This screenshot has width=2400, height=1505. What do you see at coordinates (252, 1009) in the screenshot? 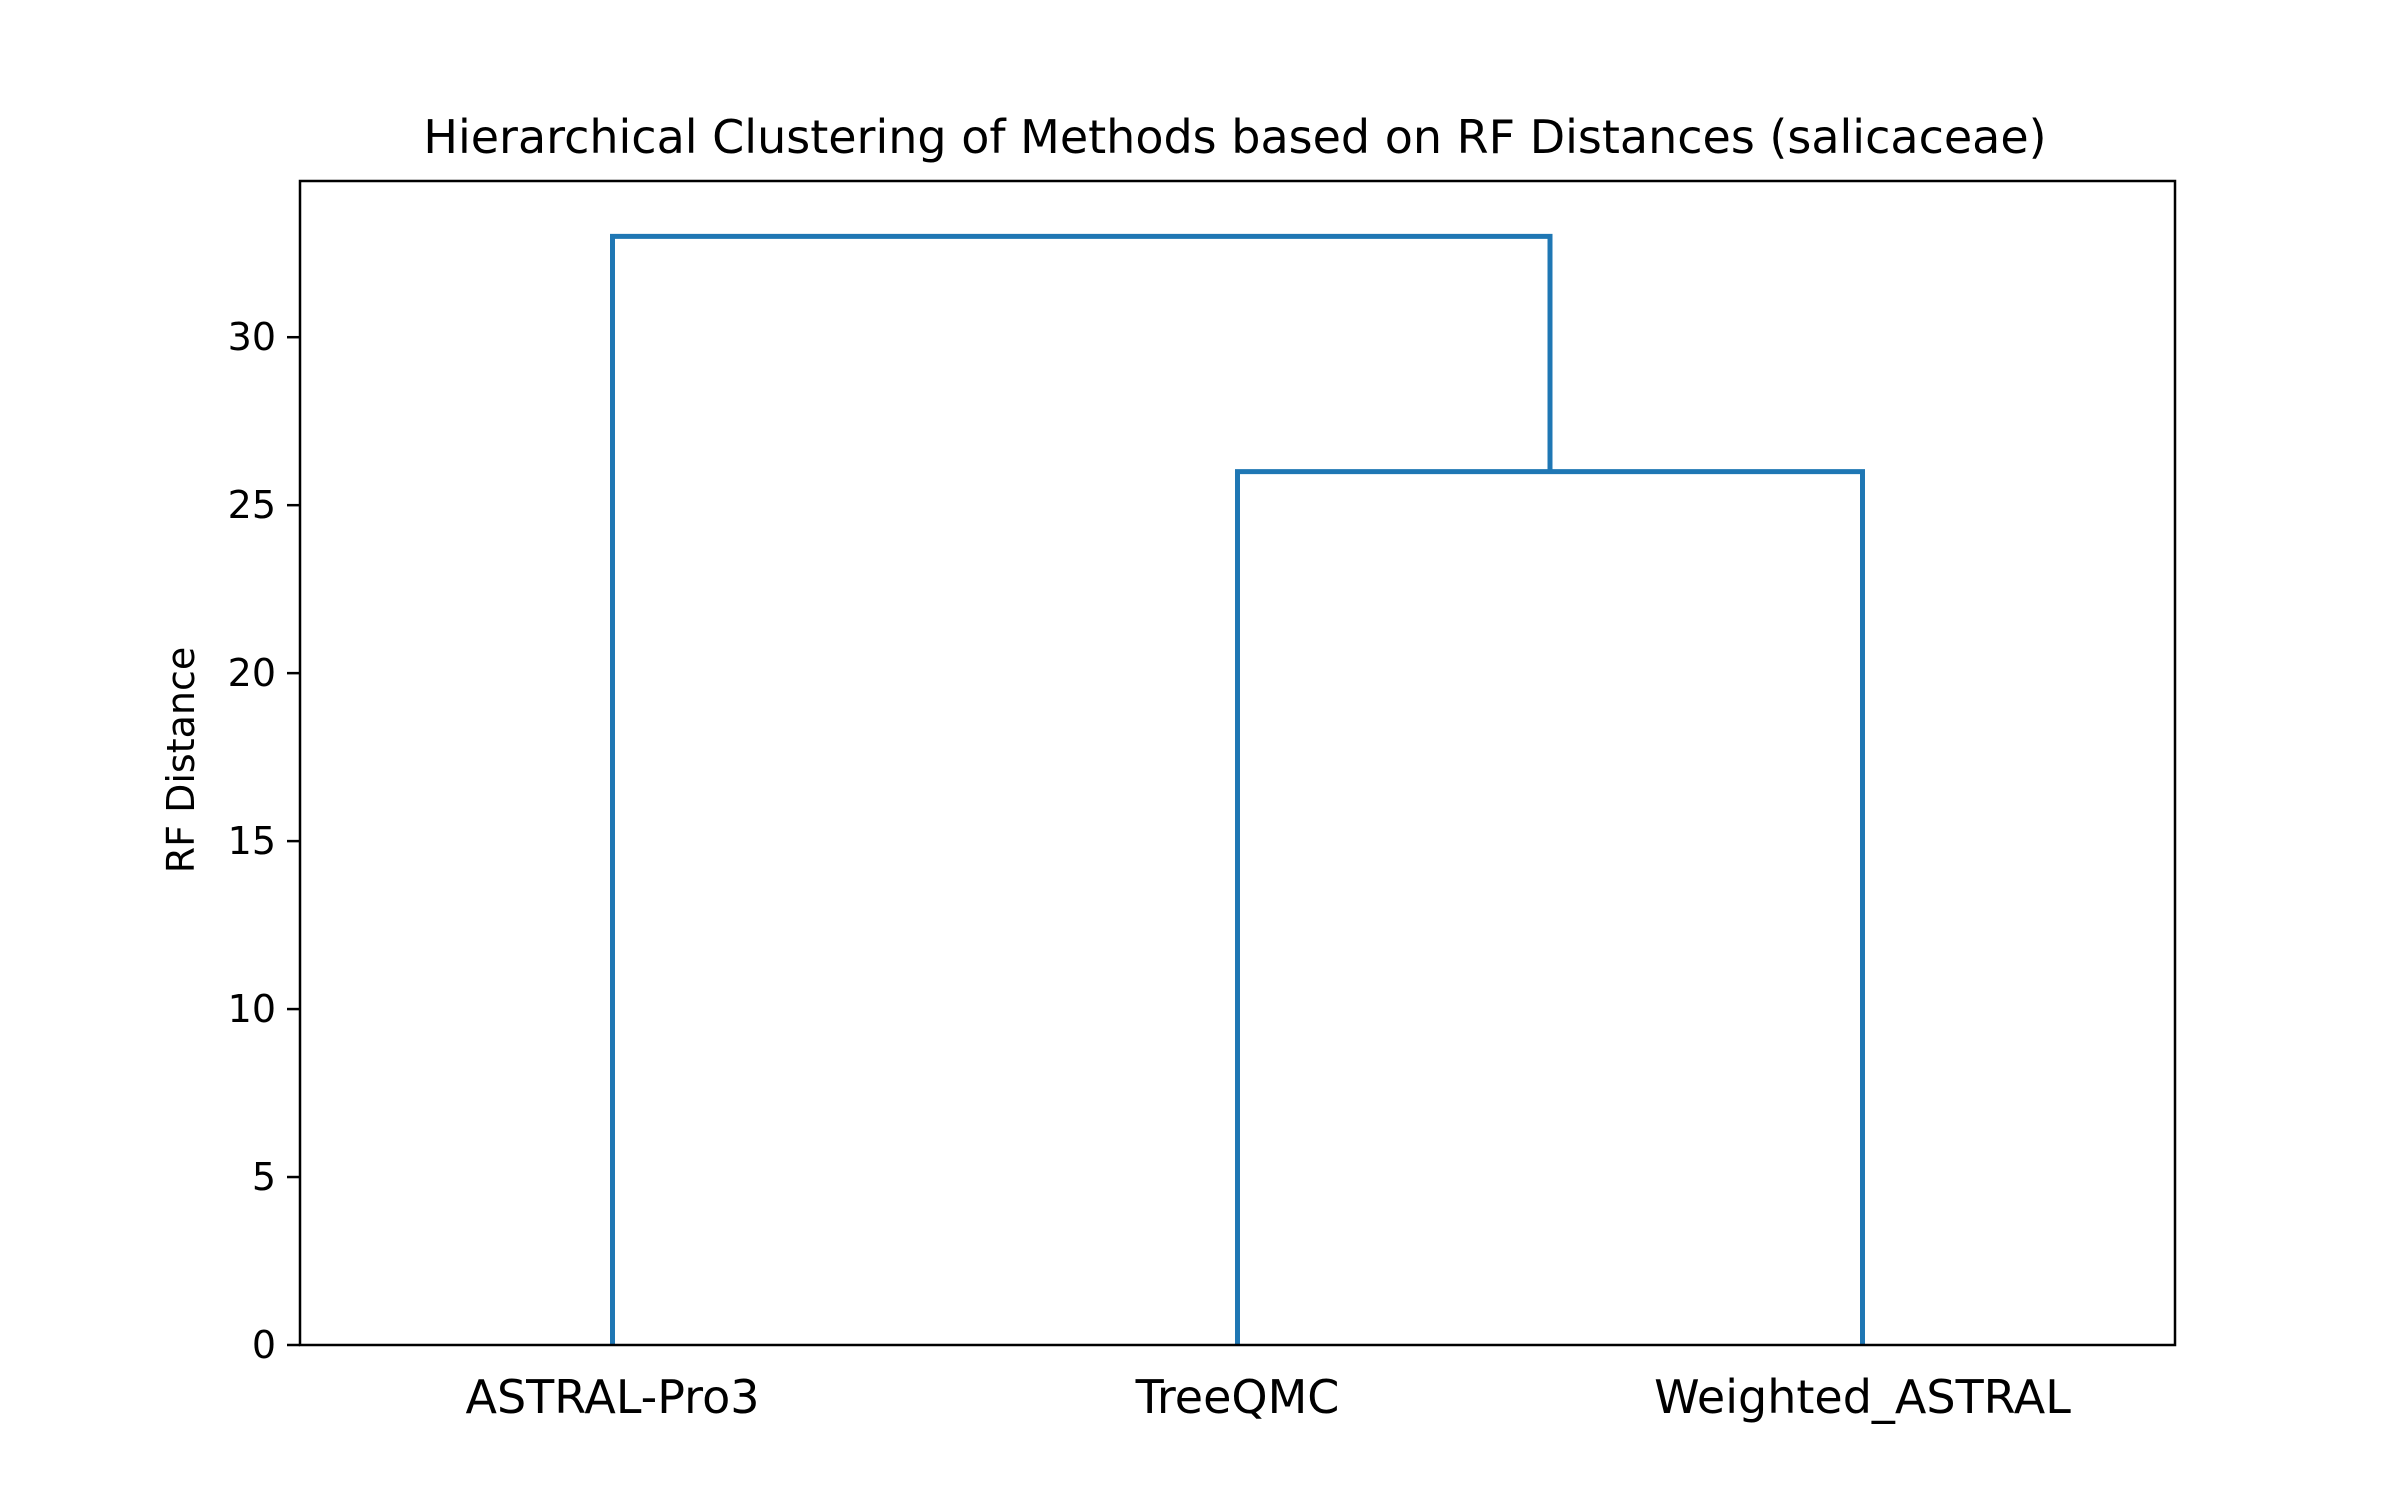
I see `y-tick-label: 10` at bounding box center [252, 1009].